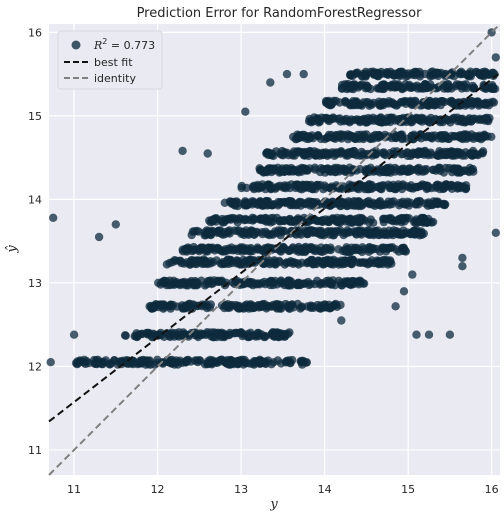 The width and height of the screenshot is (504, 517). Describe the element at coordinates (12, 249) in the screenshot. I see `y-axis-label: ŷ` at that location.